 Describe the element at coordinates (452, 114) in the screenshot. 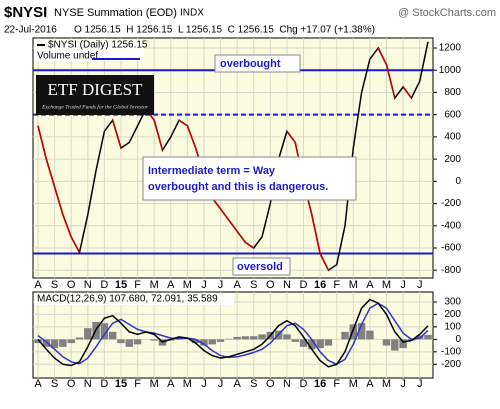

I see `y-tick-label: 600` at that location.